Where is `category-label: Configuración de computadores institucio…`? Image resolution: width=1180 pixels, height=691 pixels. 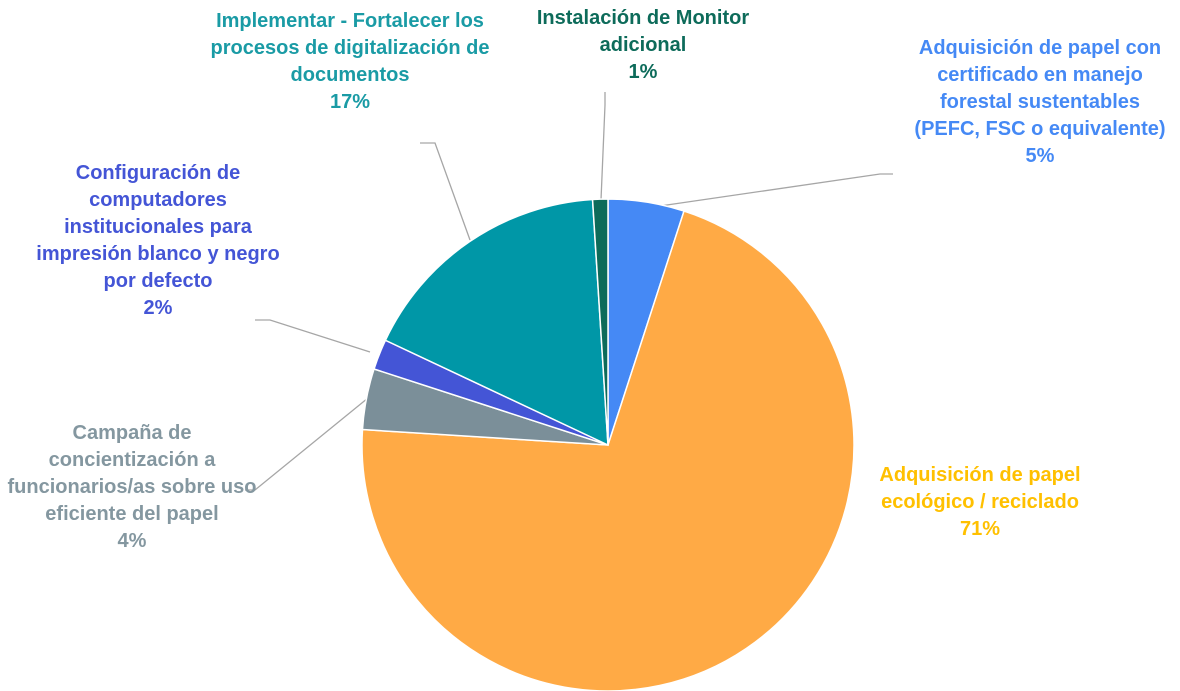
category-label: Configuración de computadores institucio… is located at coordinates (158, 227).